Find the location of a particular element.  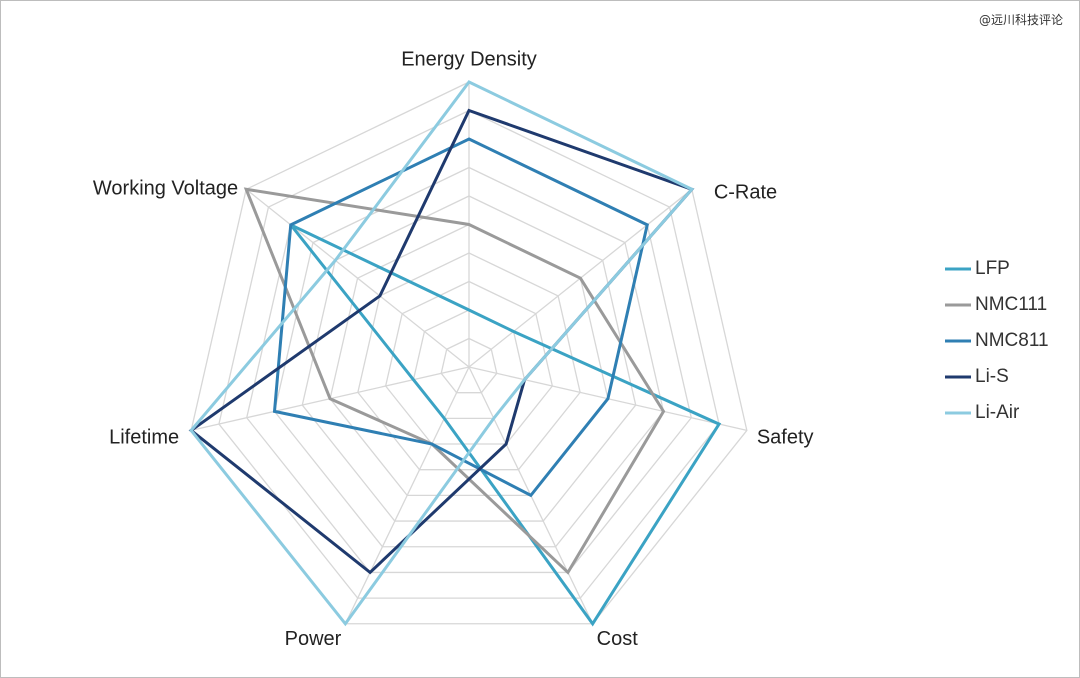

legend-label-lfp: LFP is located at coordinates (992, 268).